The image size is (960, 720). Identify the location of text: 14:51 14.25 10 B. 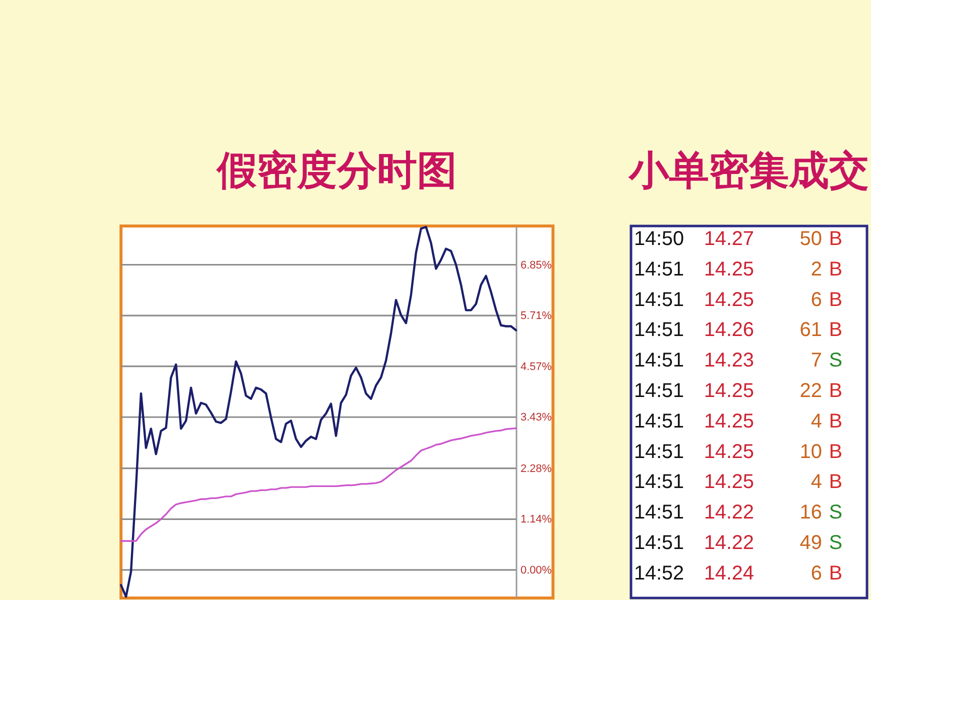
(738, 451).